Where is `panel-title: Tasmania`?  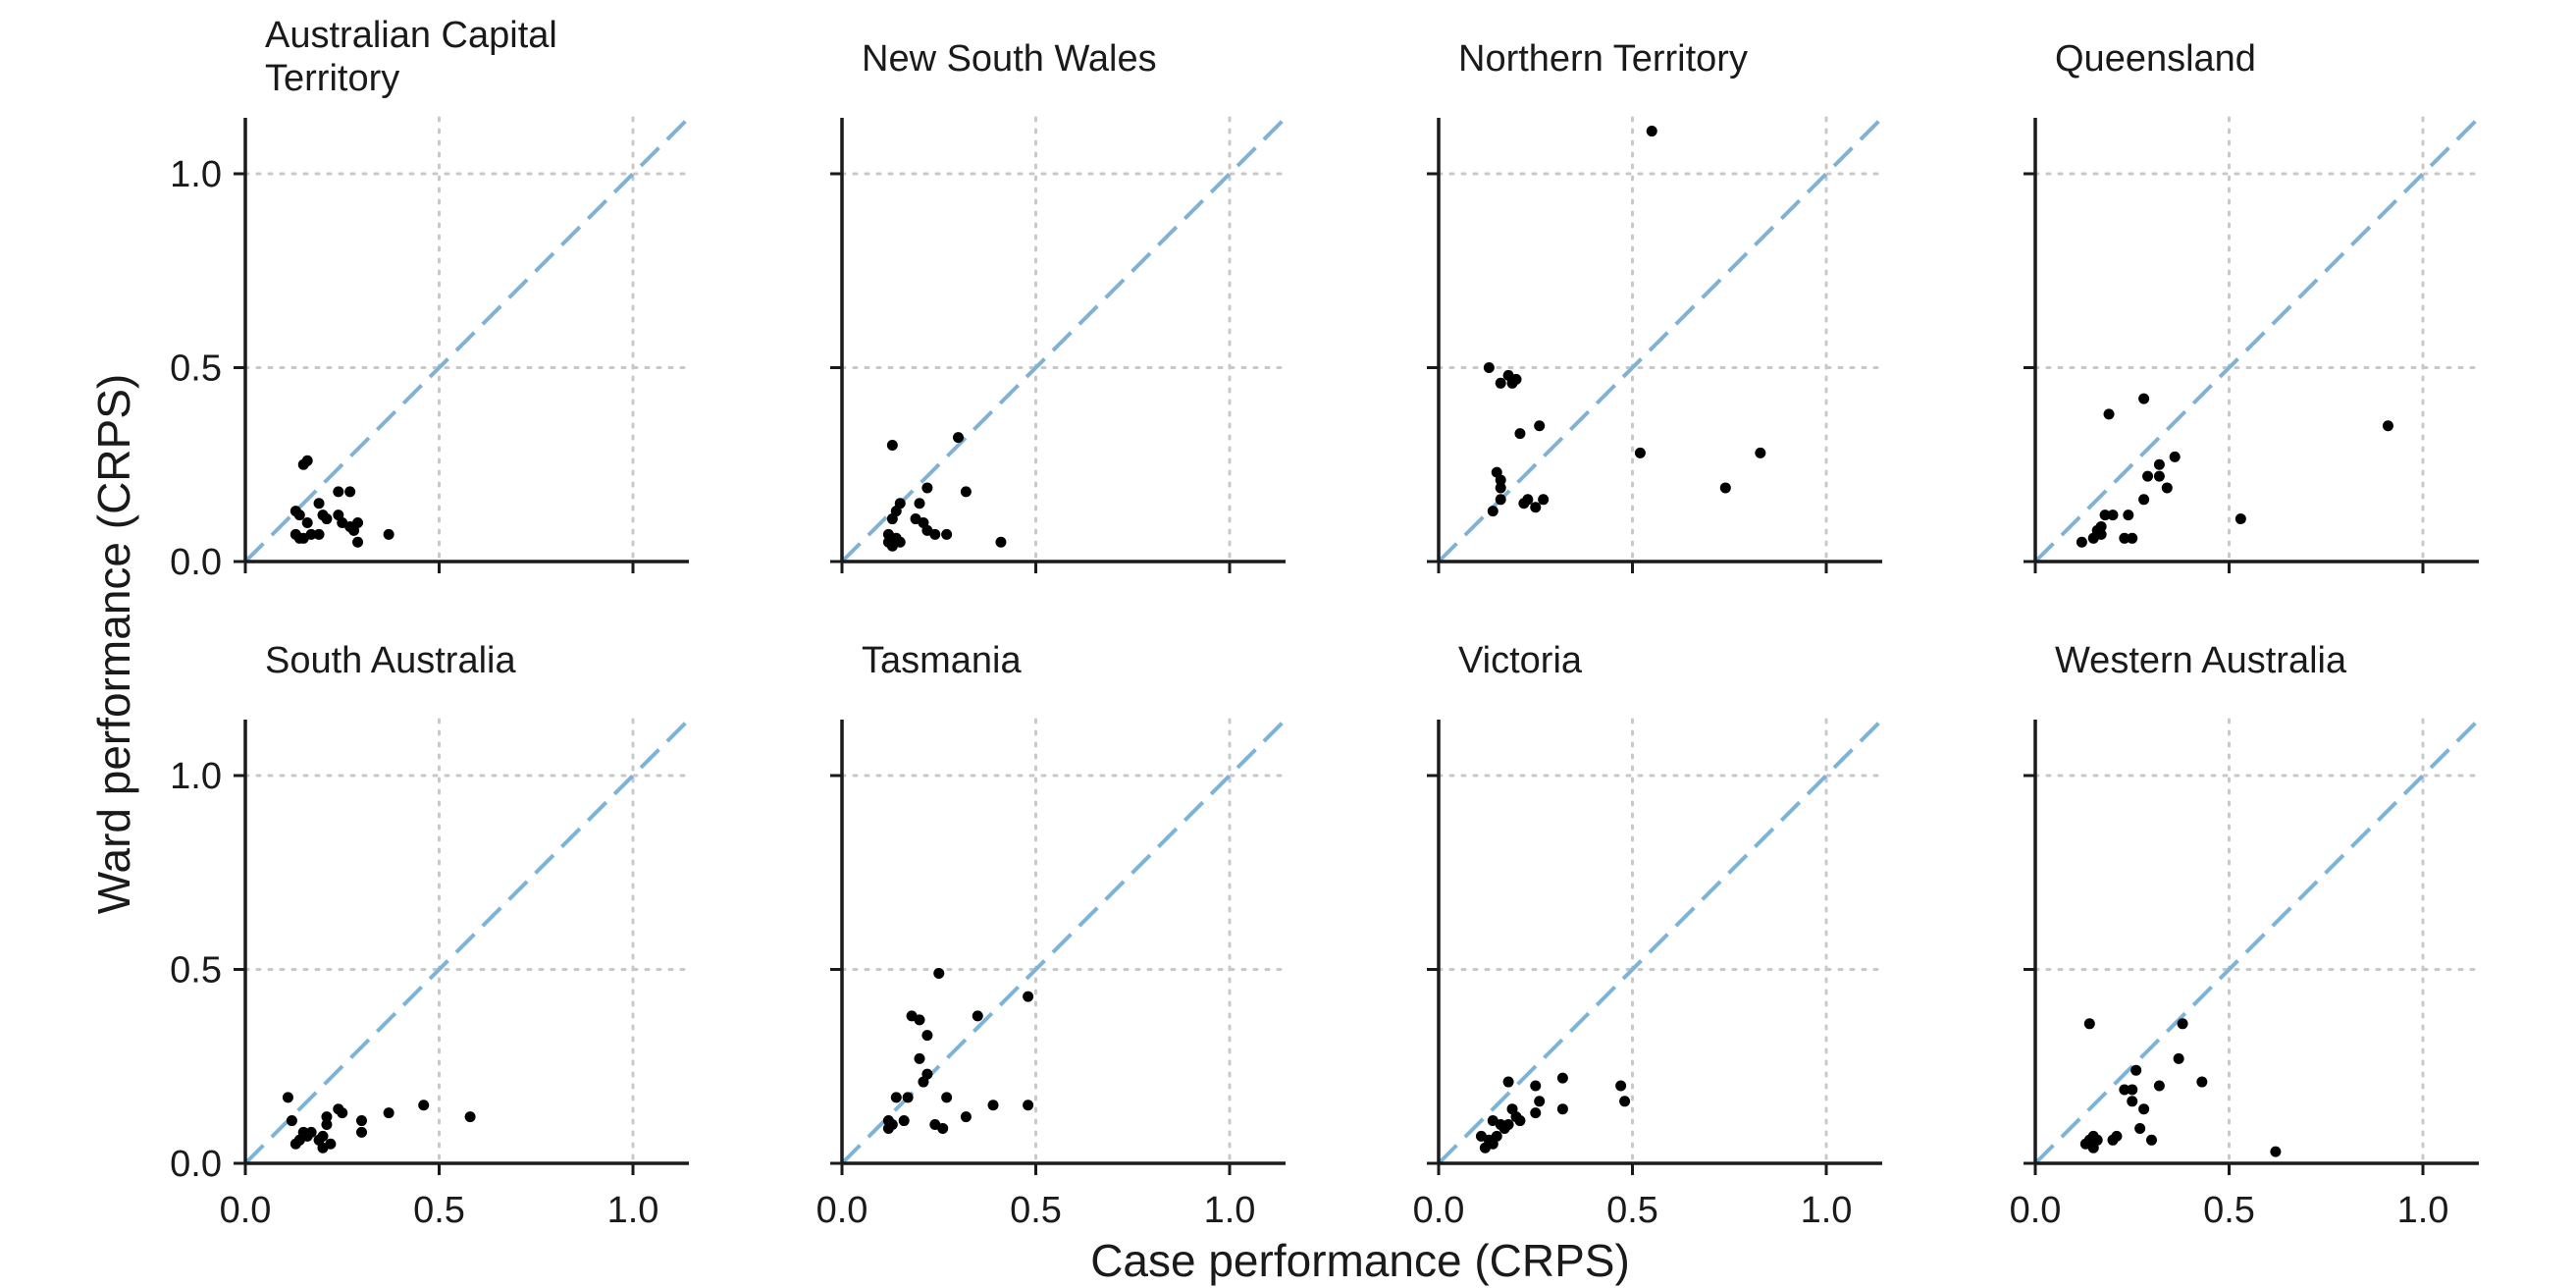 panel-title: Tasmania is located at coordinates (942, 660).